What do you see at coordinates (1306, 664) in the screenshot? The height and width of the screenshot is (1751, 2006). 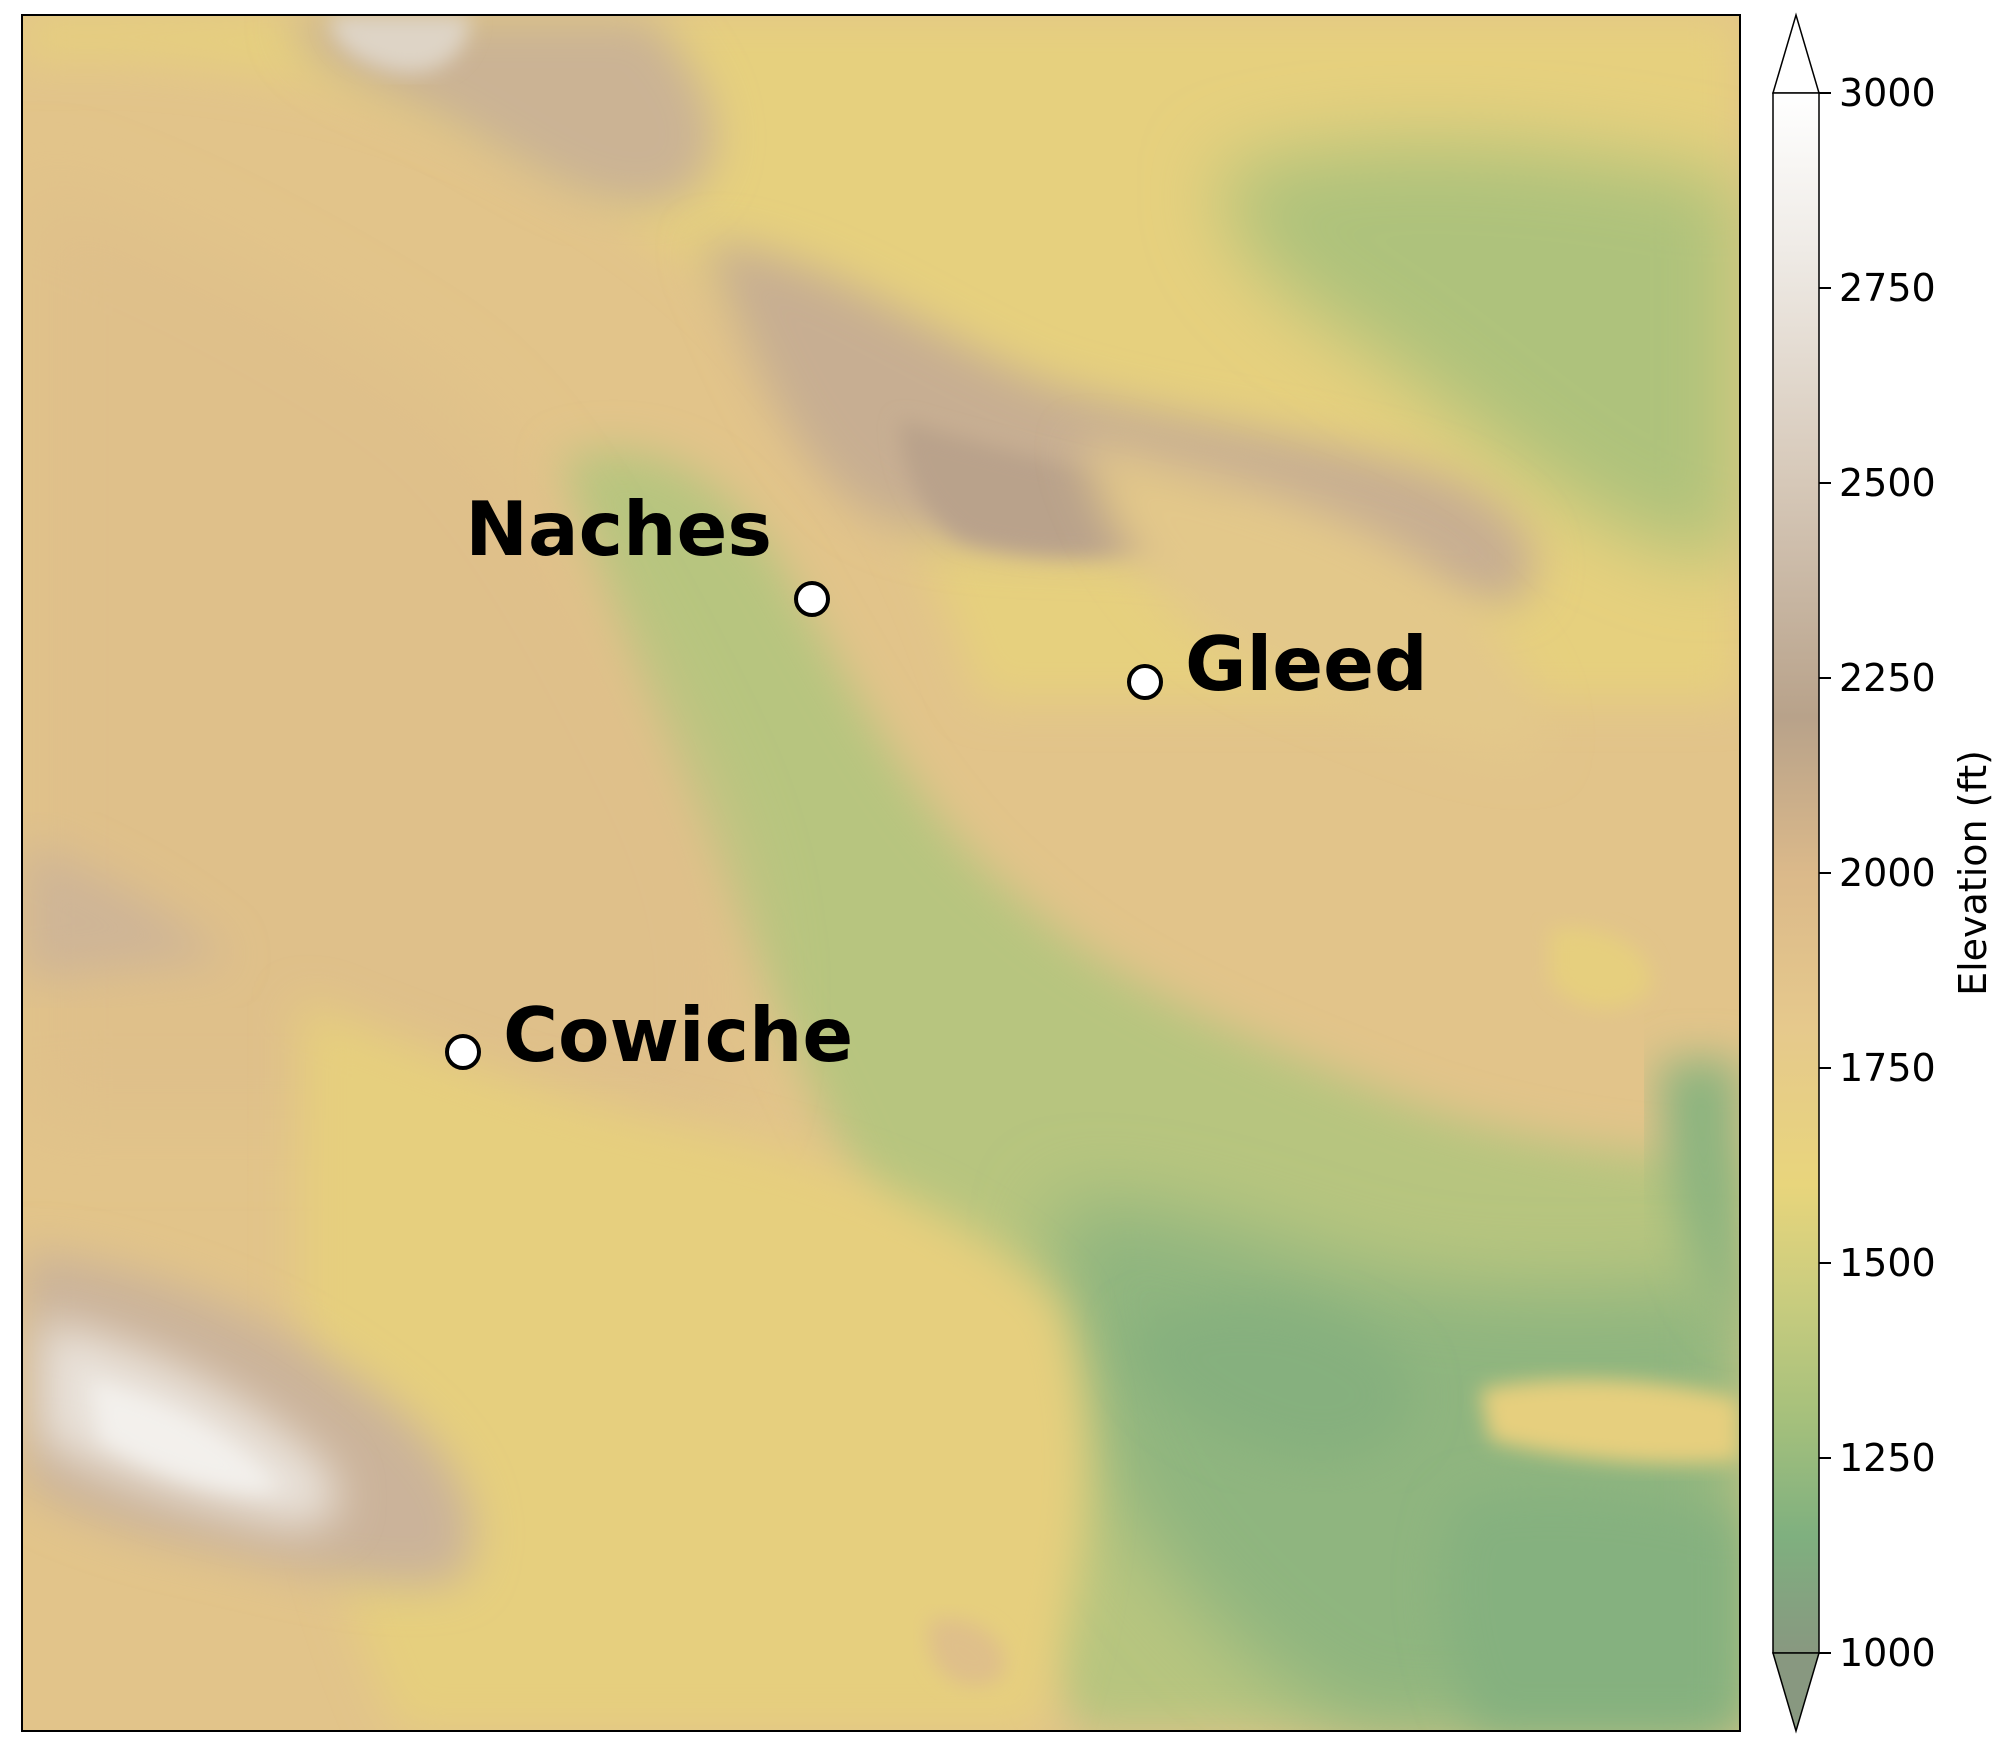 I see `place-label-gleed: Gleed` at bounding box center [1306, 664].